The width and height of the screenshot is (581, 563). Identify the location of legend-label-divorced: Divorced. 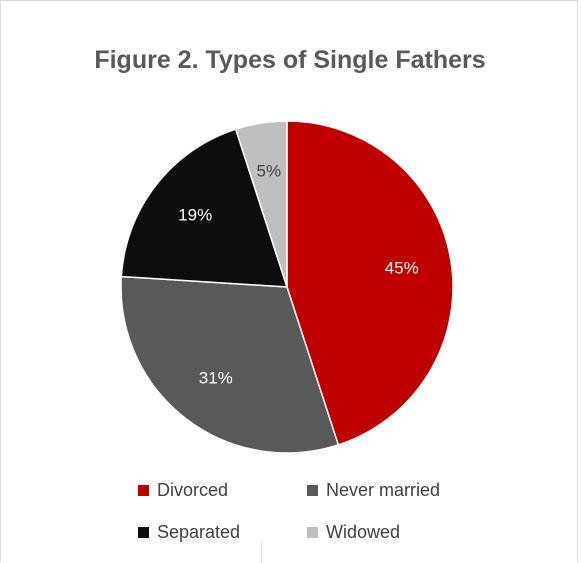
(193, 490).